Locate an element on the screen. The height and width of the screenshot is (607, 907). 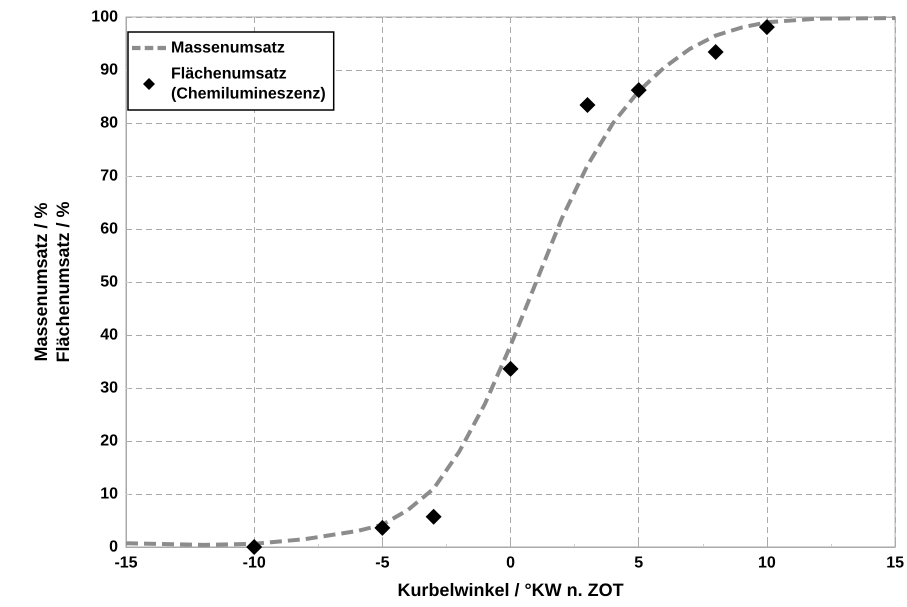
x-tick-label: 5 is located at coordinates (639, 563).